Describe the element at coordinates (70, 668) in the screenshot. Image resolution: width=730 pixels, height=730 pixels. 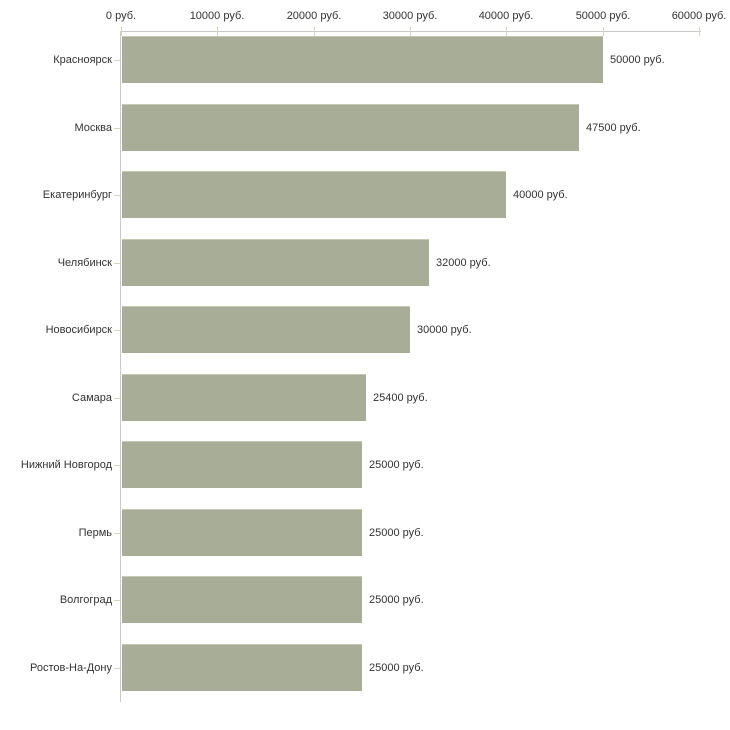
I see `category-label: Ростов-На-Дону` at that location.